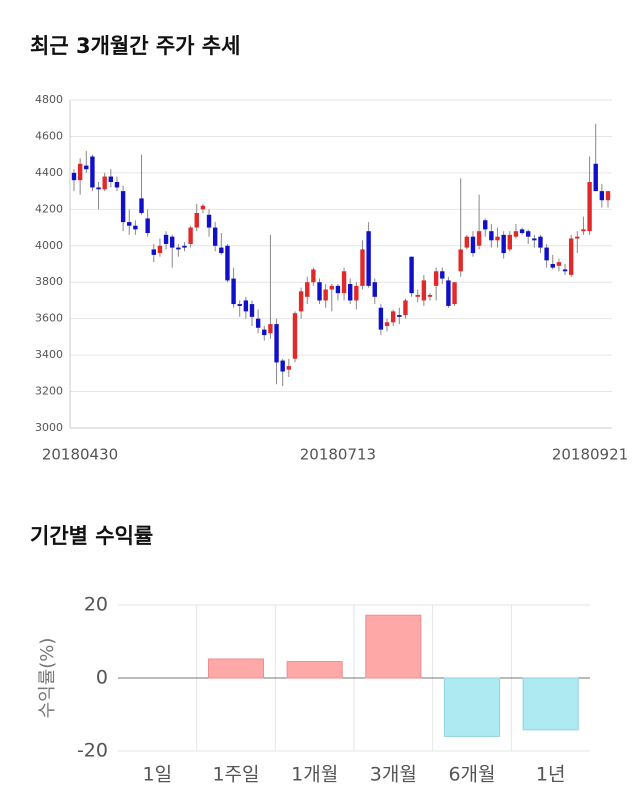  What do you see at coordinates (49, 135) in the screenshot?
I see `y-tick-label: 4600` at bounding box center [49, 135].